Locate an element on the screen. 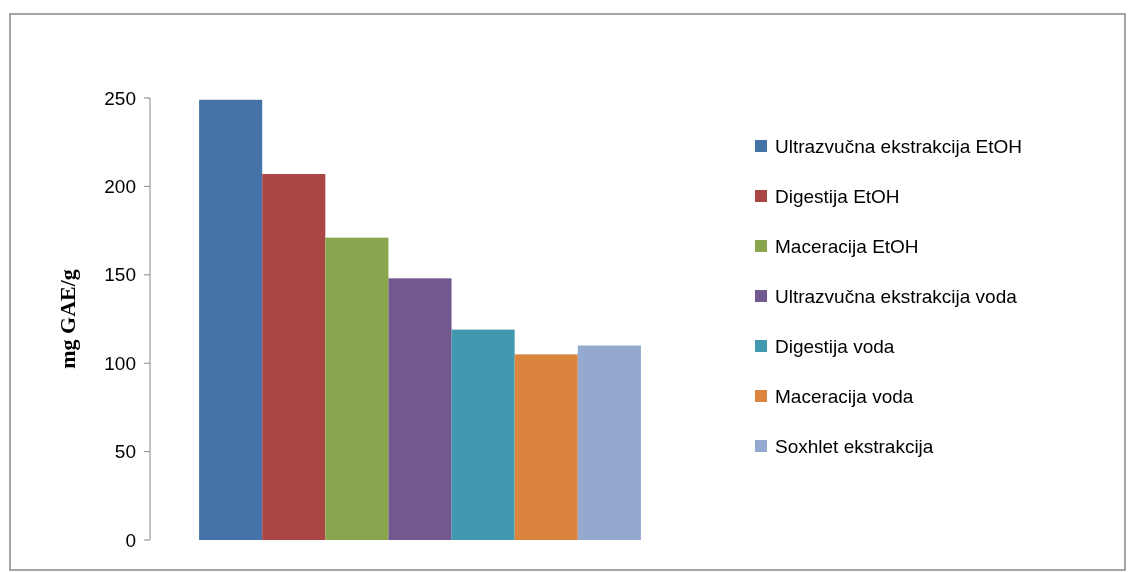 The height and width of the screenshot is (572, 1135). y-tick-label: 50 is located at coordinates (125, 452).